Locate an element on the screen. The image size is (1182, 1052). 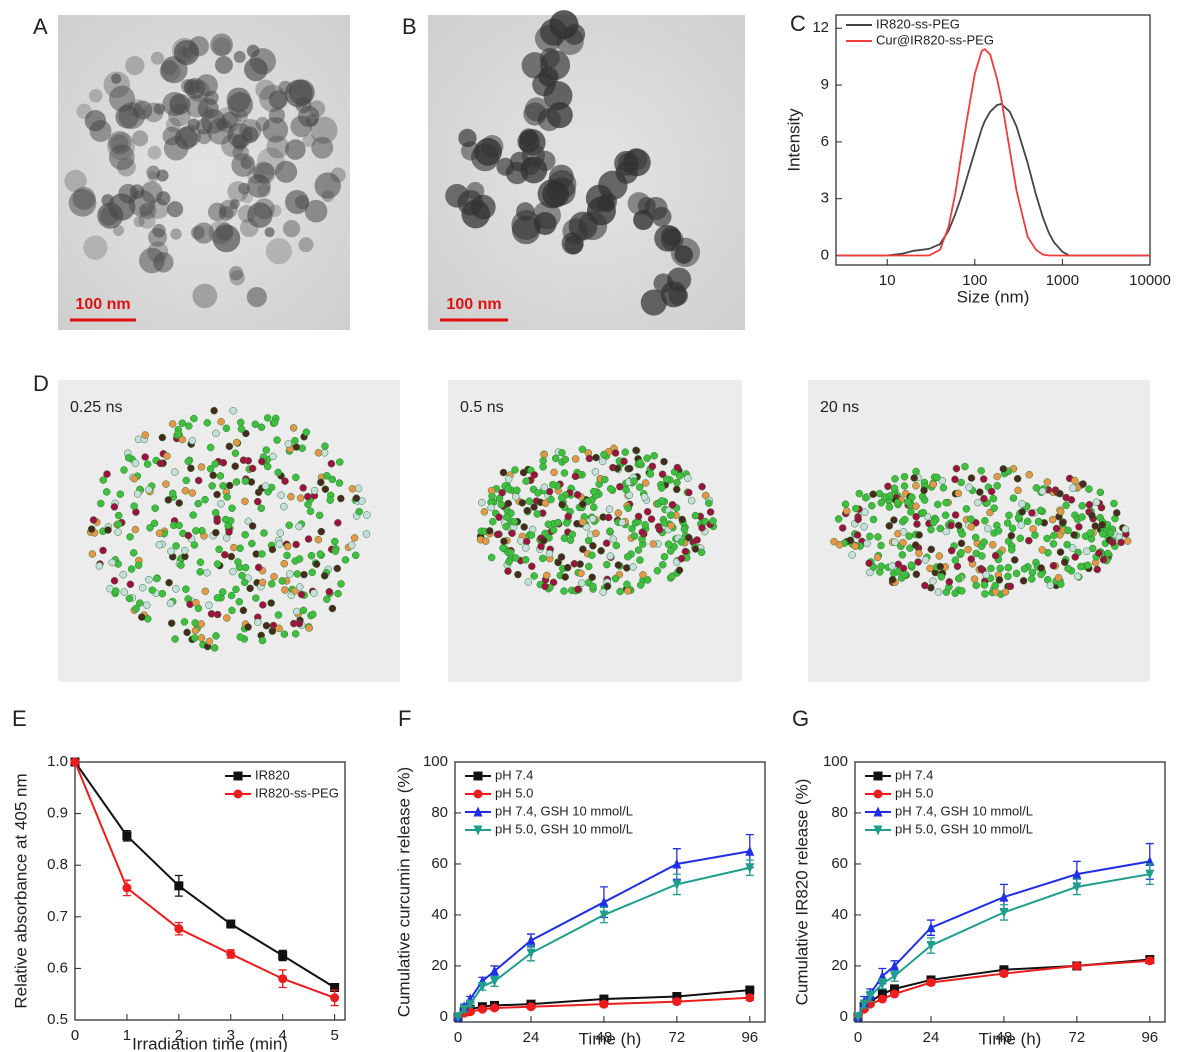
x-tick-label: 72 is located at coordinates (677, 1037).